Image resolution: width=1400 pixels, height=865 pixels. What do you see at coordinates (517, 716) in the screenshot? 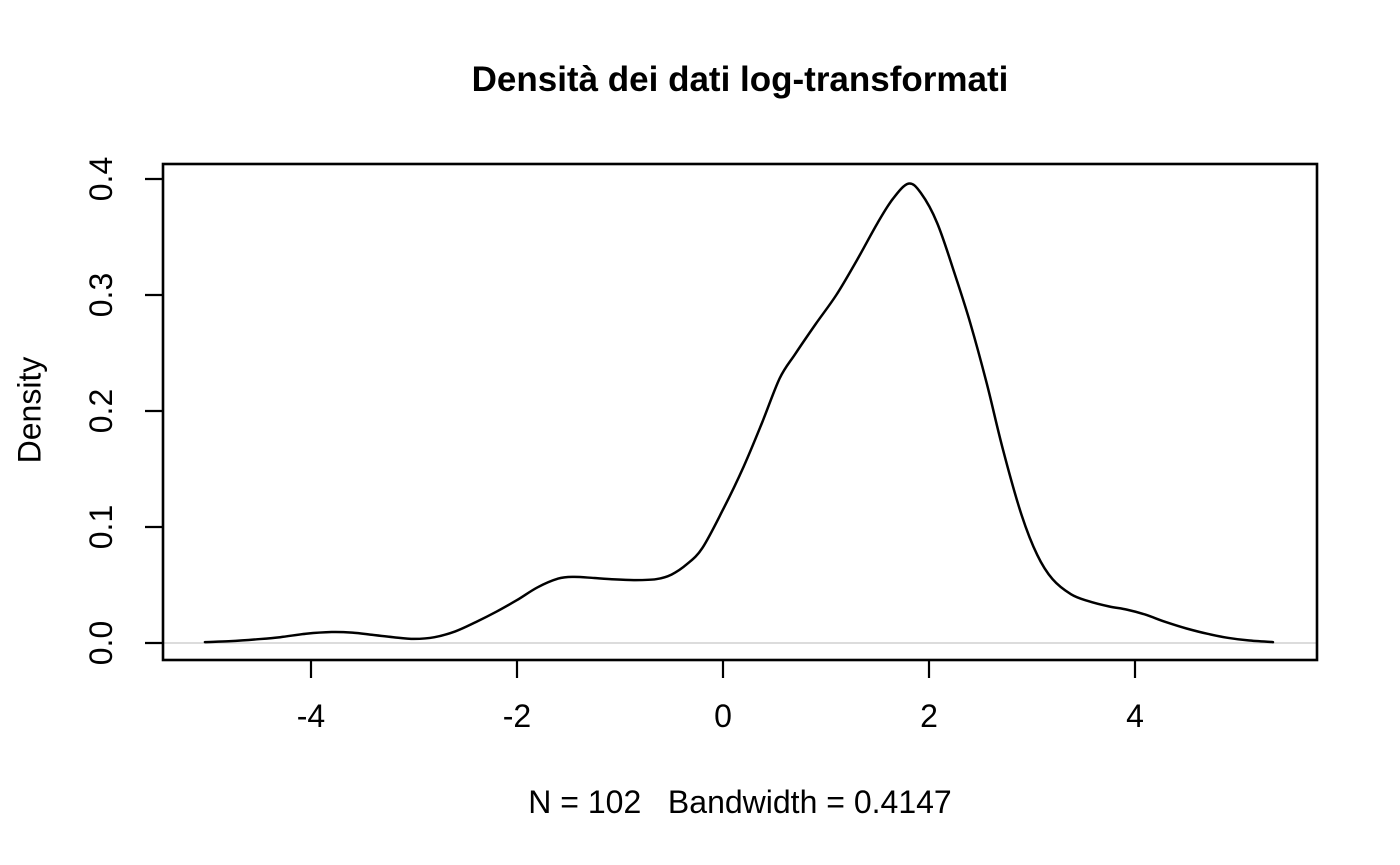
I see `x-tick-label: -2` at bounding box center [517, 716].